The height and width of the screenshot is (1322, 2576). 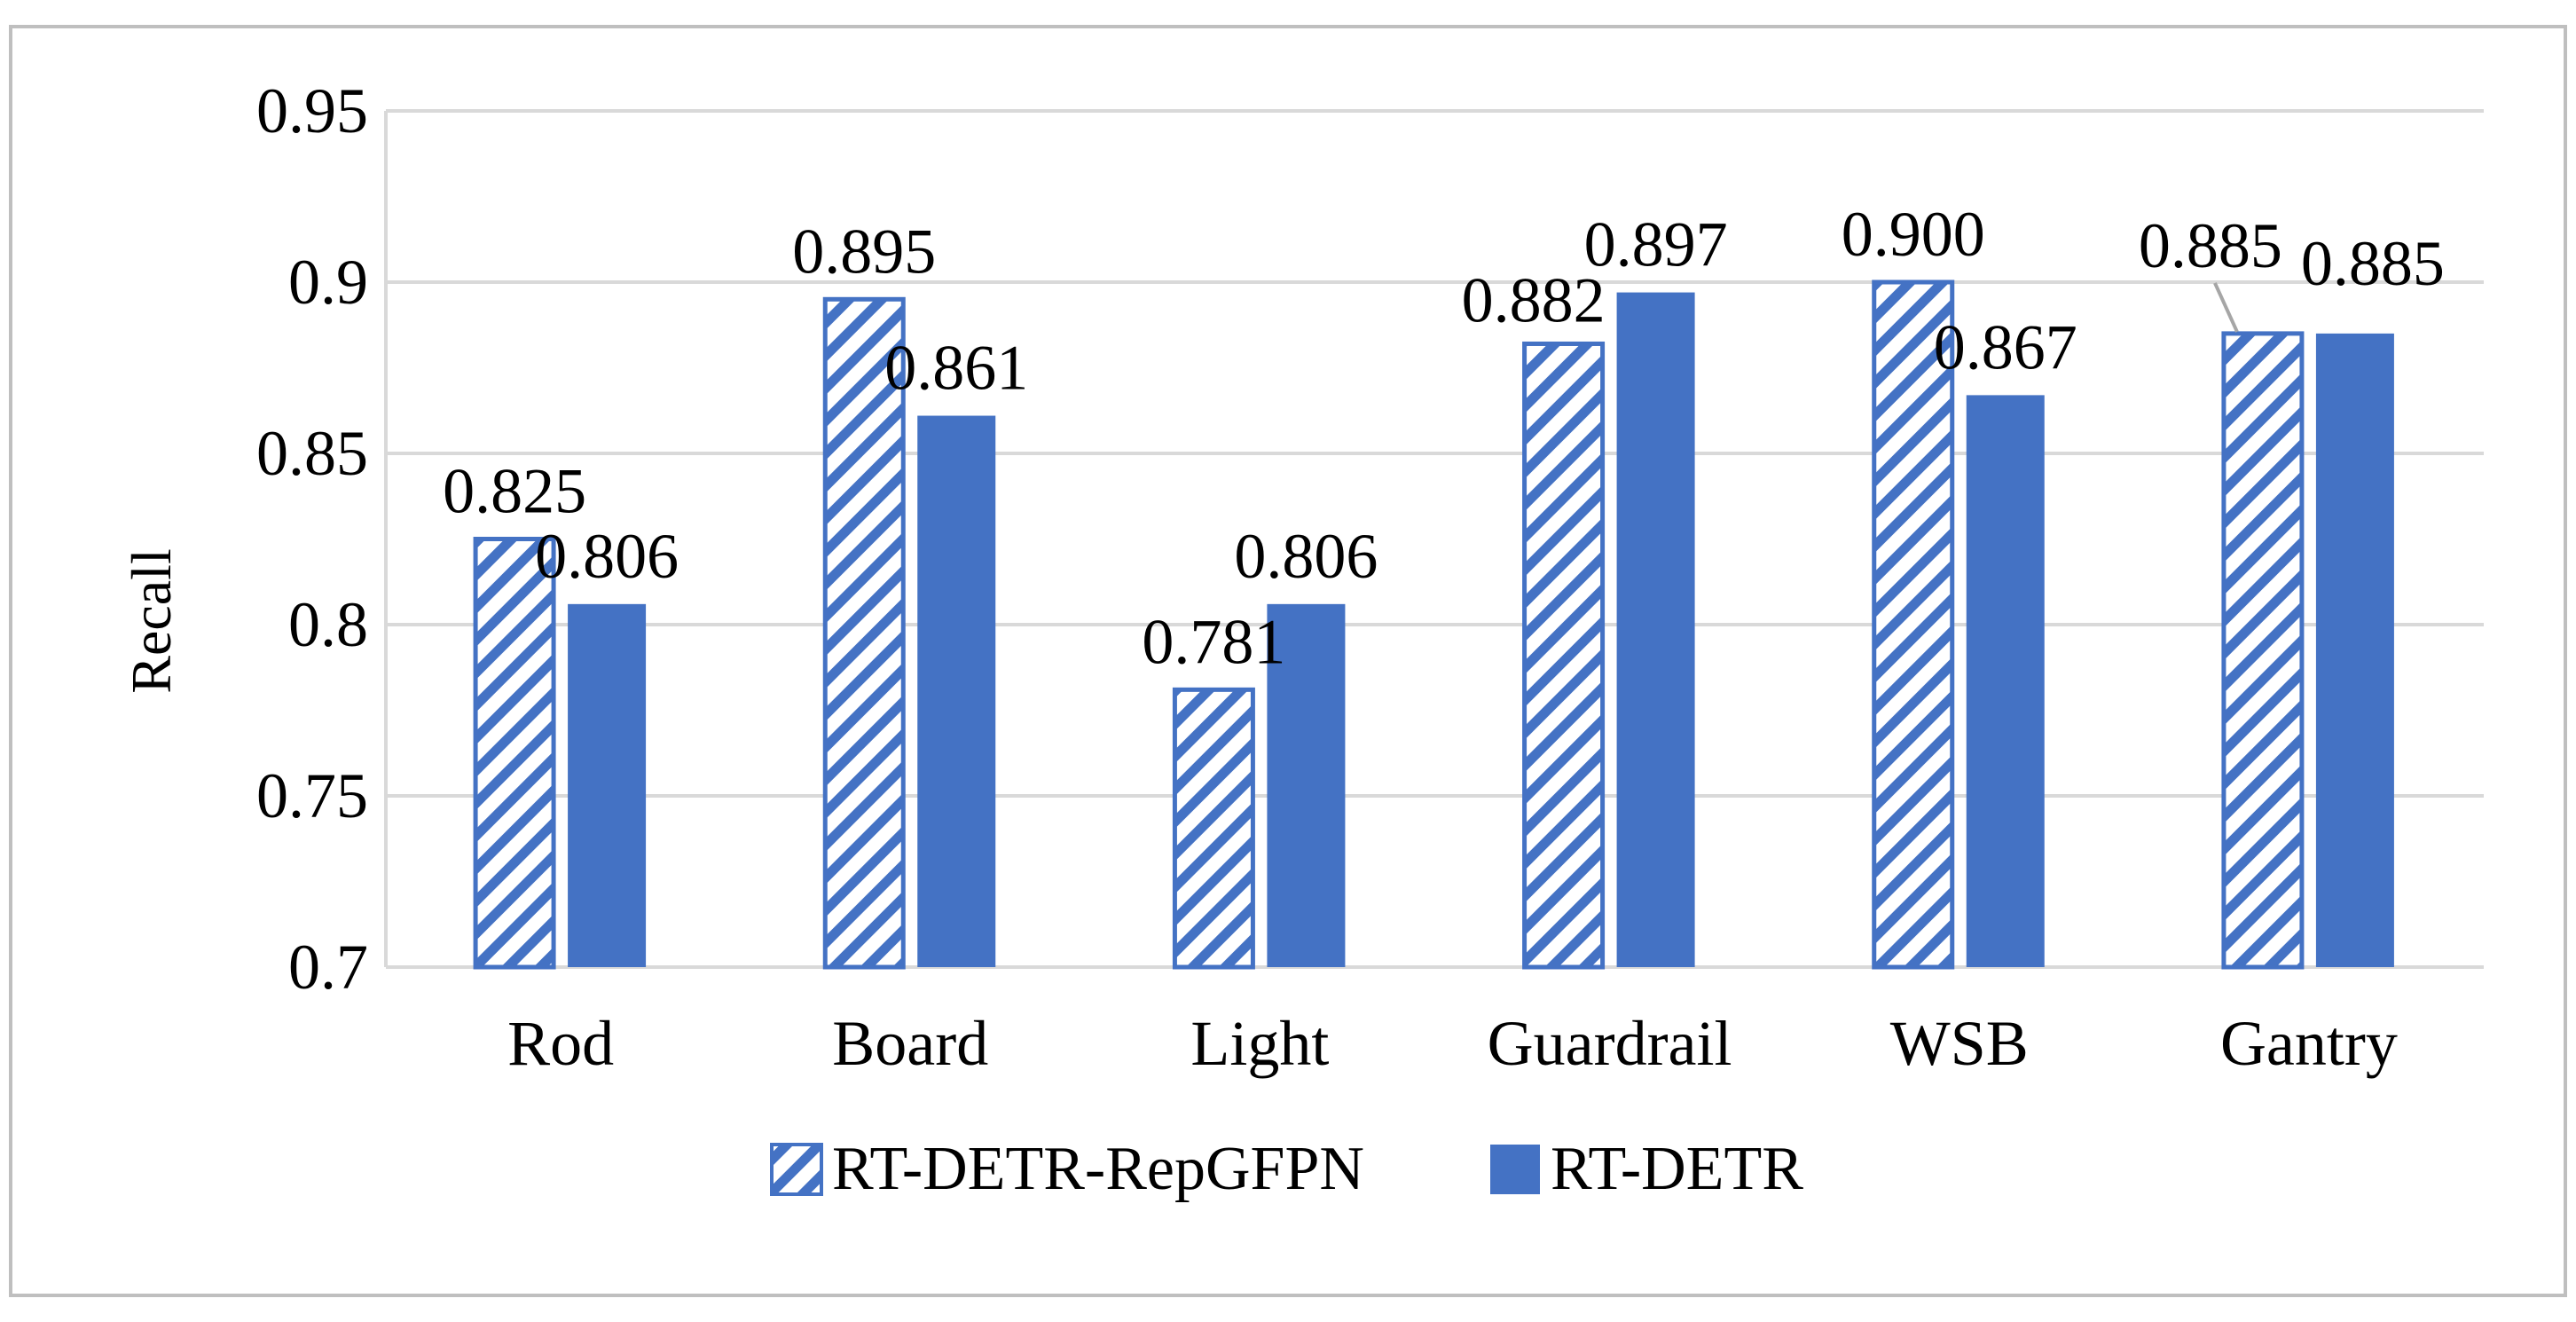 What do you see at coordinates (2263, 650) in the screenshot?
I see `bar-rt-detr-repgfpn-gantry` at bounding box center [2263, 650].